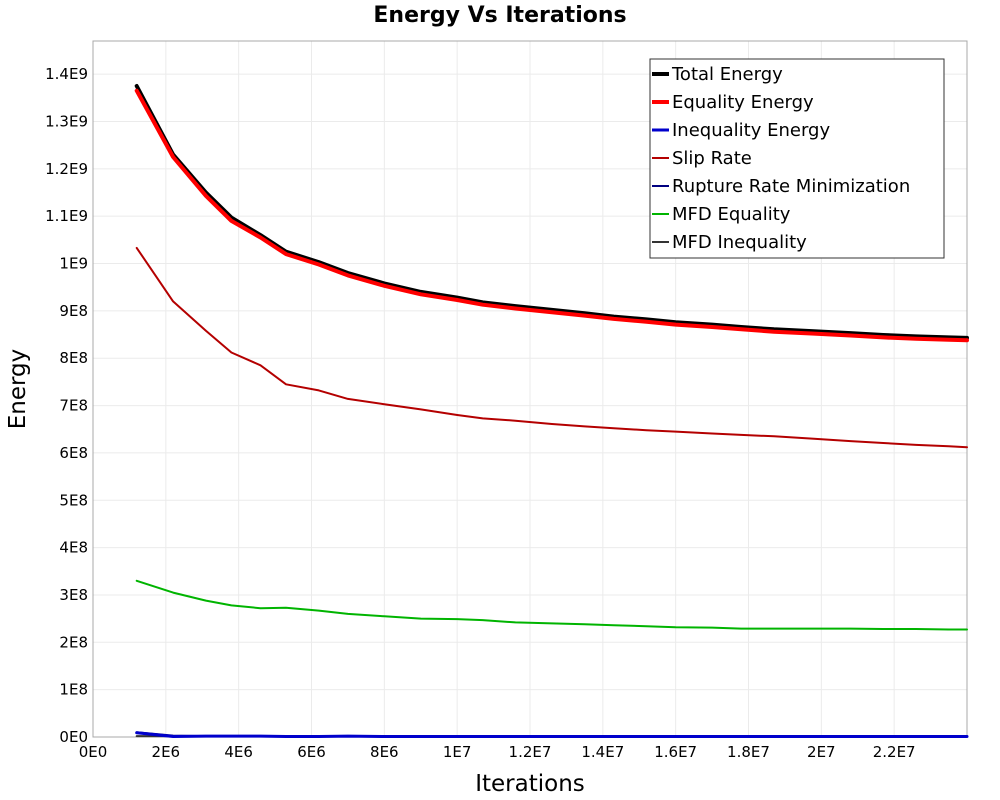 The width and height of the screenshot is (1000, 800). I want to click on legend-label-rupture-rate-minimization: Rupture Rate Minimization, so click(791, 186).